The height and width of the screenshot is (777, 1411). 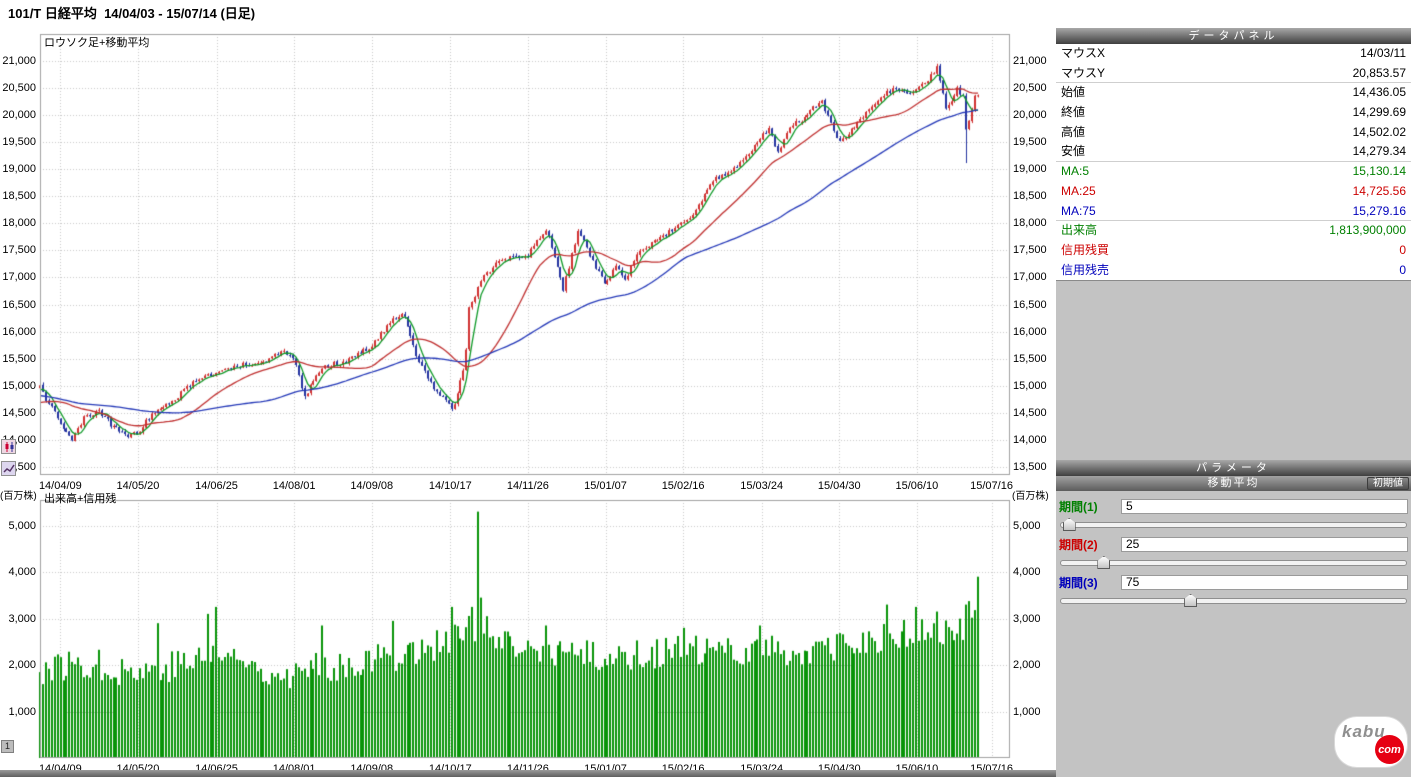 What do you see at coordinates (1078, 506) in the screenshot?
I see `param-label: 期間(1)` at bounding box center [1078, 506].